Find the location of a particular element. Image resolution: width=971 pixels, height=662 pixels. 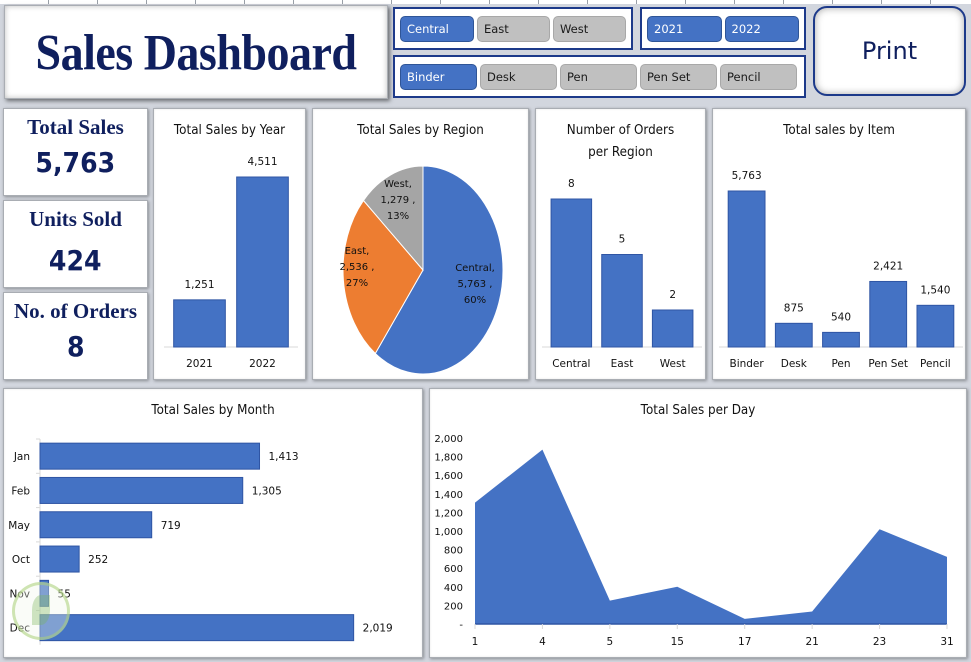

data-label: 5 is located at coordinates (622, 240).